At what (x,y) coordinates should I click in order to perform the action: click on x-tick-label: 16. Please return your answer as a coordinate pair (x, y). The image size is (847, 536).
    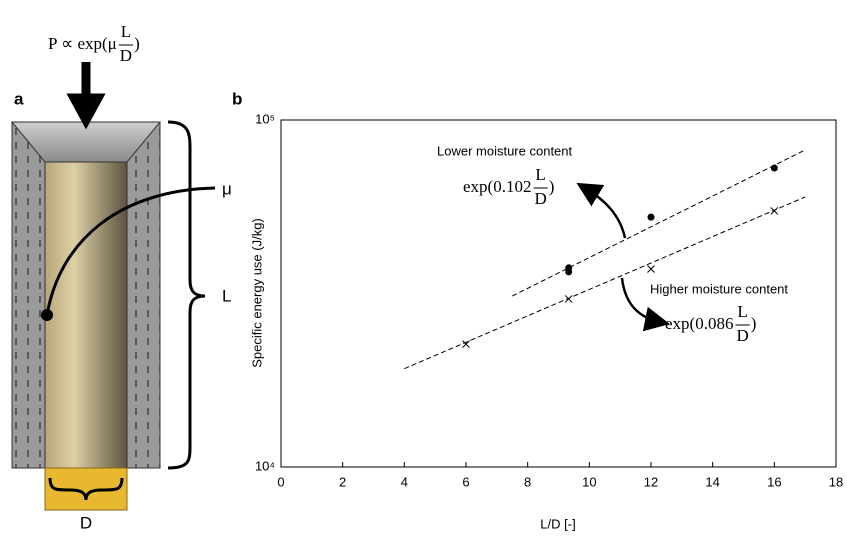
    Looking at the image, I should click on (774, 481).